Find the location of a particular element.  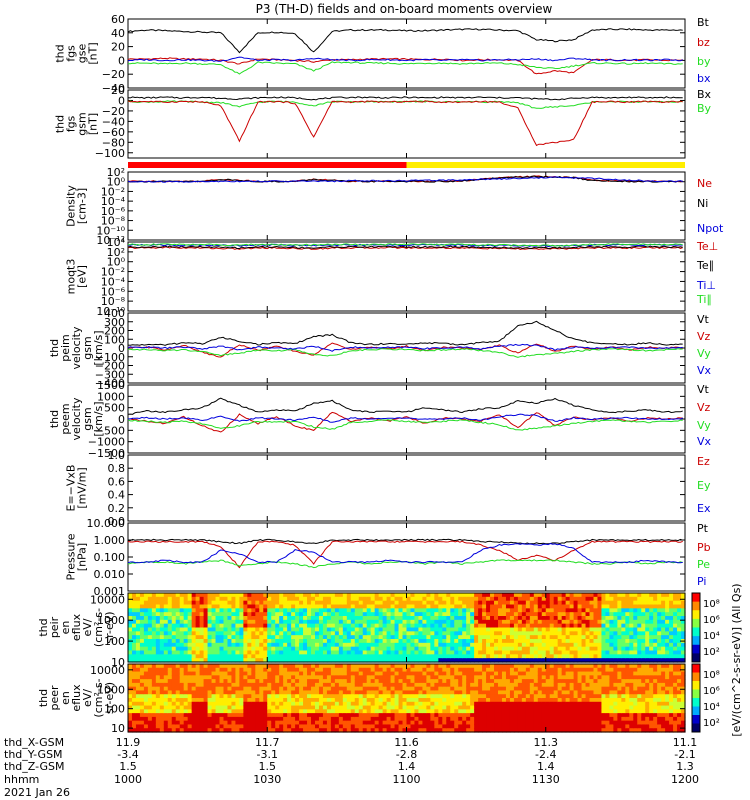

panel-frame is located at coordinates (406, 124).